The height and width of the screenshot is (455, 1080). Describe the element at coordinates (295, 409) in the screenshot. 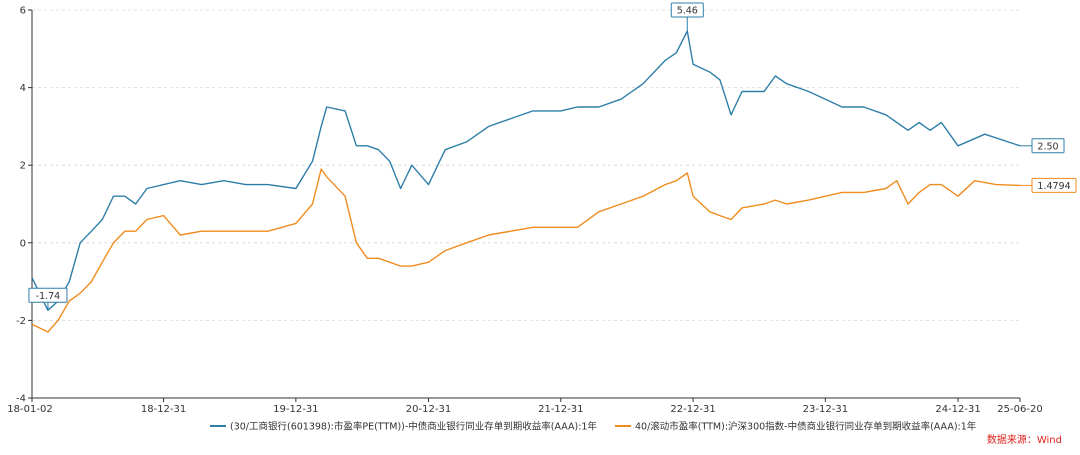

I see `x-tick-label: 19-12-31` at that location.